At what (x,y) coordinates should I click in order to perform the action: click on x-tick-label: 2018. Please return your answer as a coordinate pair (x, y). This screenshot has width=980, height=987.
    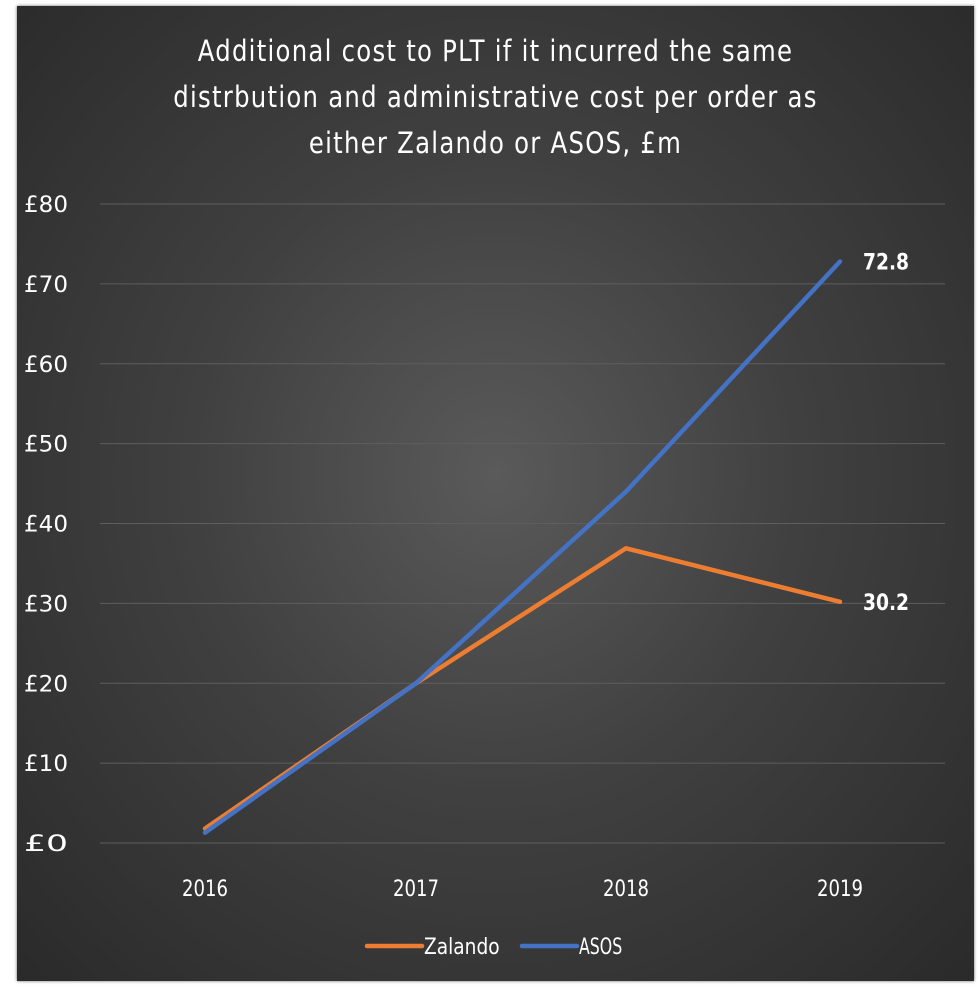
    Looking at the image, I should click on (626, 889).